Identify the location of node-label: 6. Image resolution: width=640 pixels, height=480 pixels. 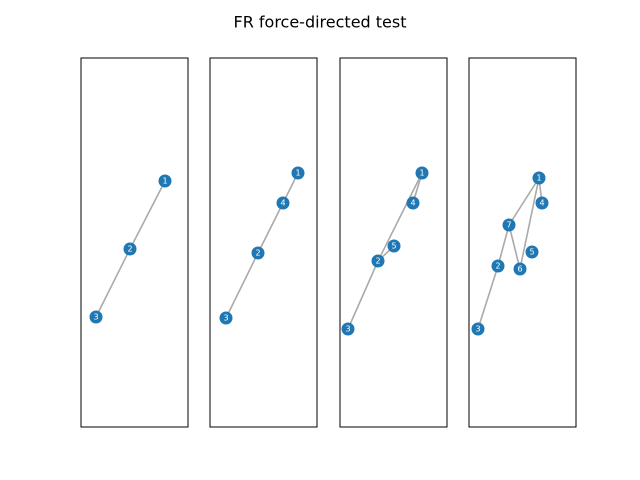
(519, 269).